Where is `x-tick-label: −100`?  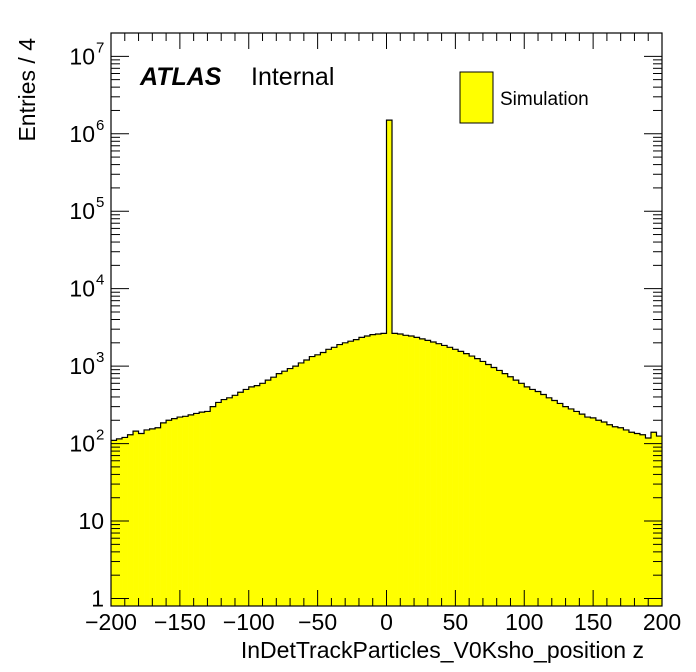 x-tick-label: −100 is located at coordinates (249, 622).